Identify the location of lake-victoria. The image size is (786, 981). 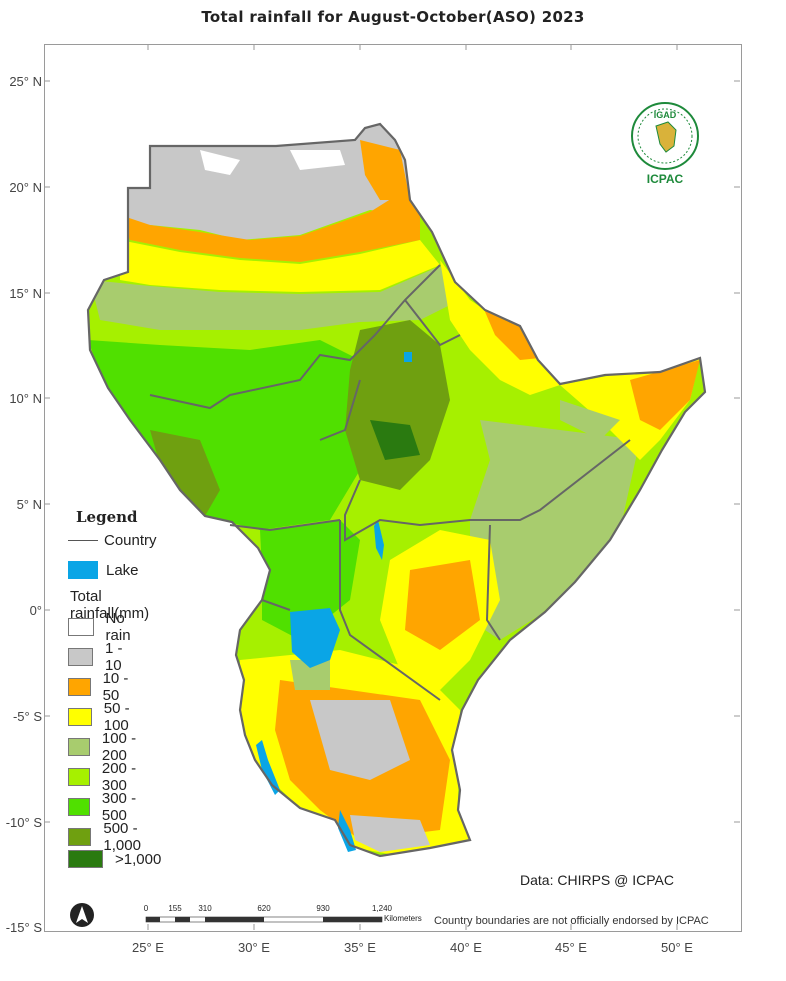
(315, 638).